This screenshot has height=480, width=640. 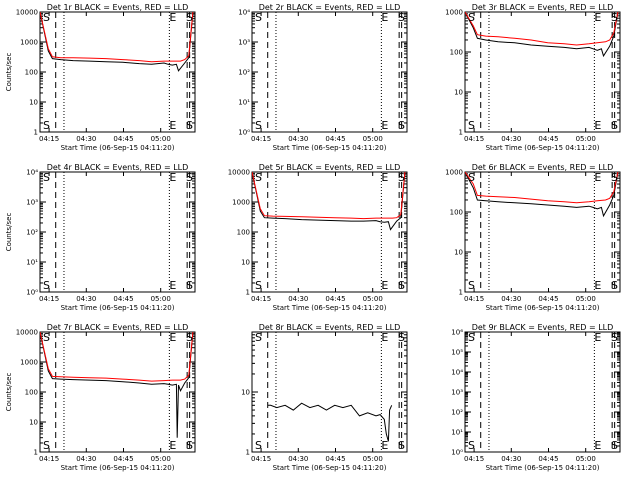 I want to click on lld-series-line, so click(x=542, y=188).